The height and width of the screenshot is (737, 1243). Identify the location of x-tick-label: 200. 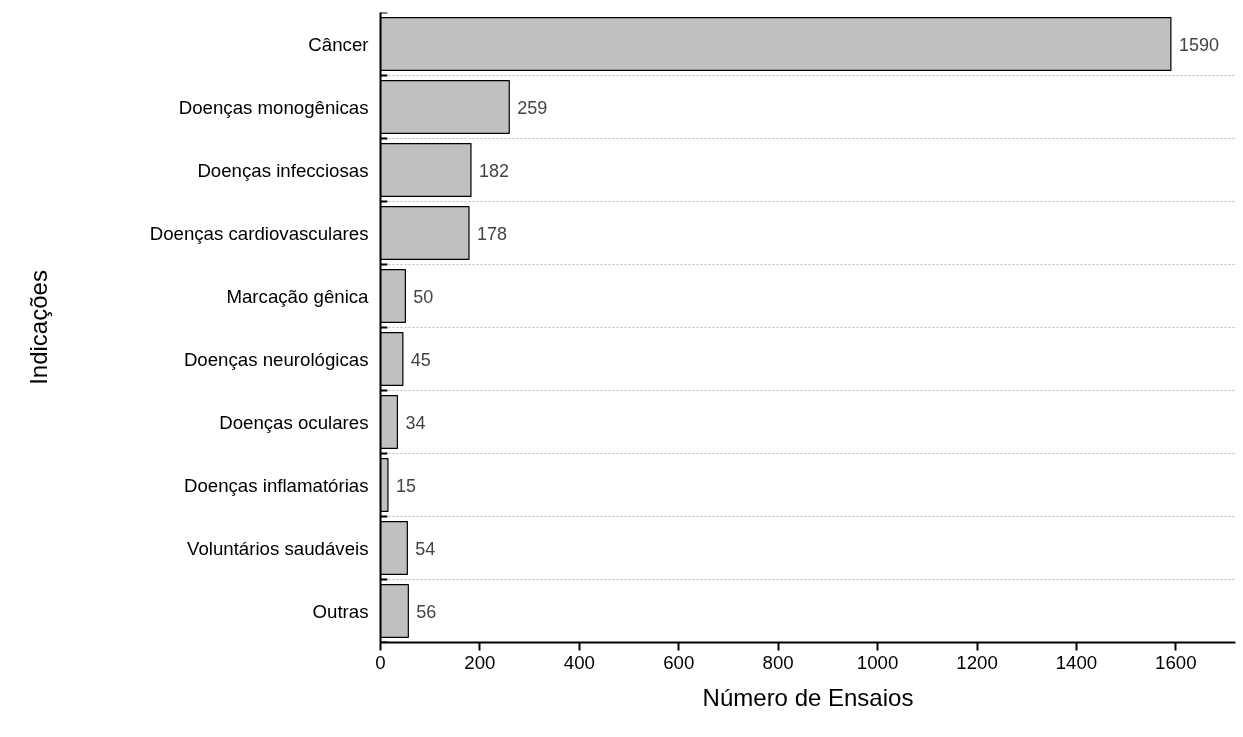
(480, 662).